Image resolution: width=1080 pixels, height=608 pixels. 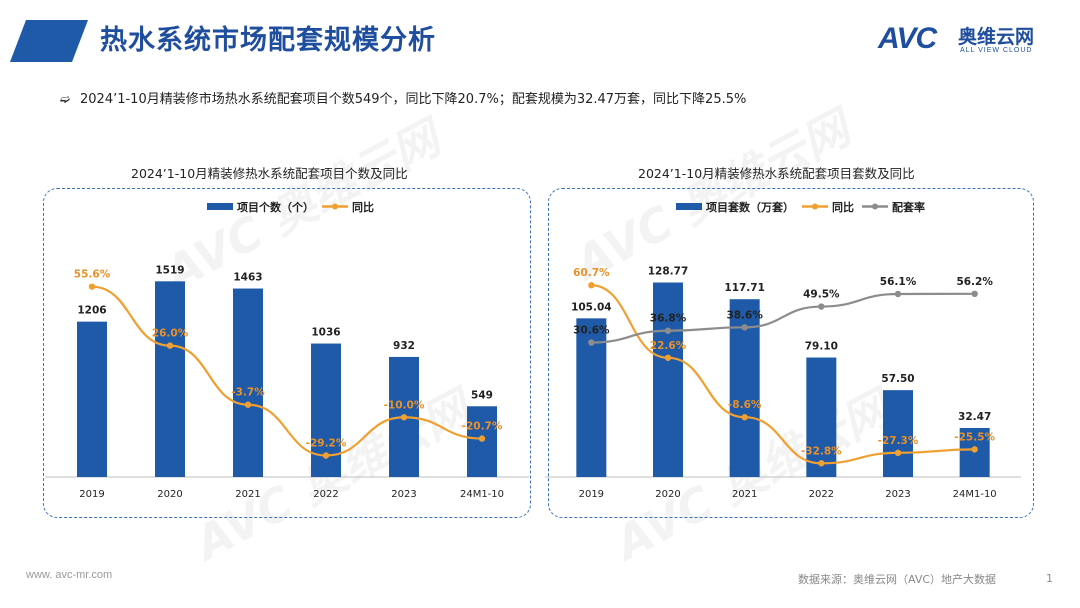 What do you see at coordinates (326, 443) in the screenshot?
I see `series-value-label: -29.2%` at bounding box center [326, 443].